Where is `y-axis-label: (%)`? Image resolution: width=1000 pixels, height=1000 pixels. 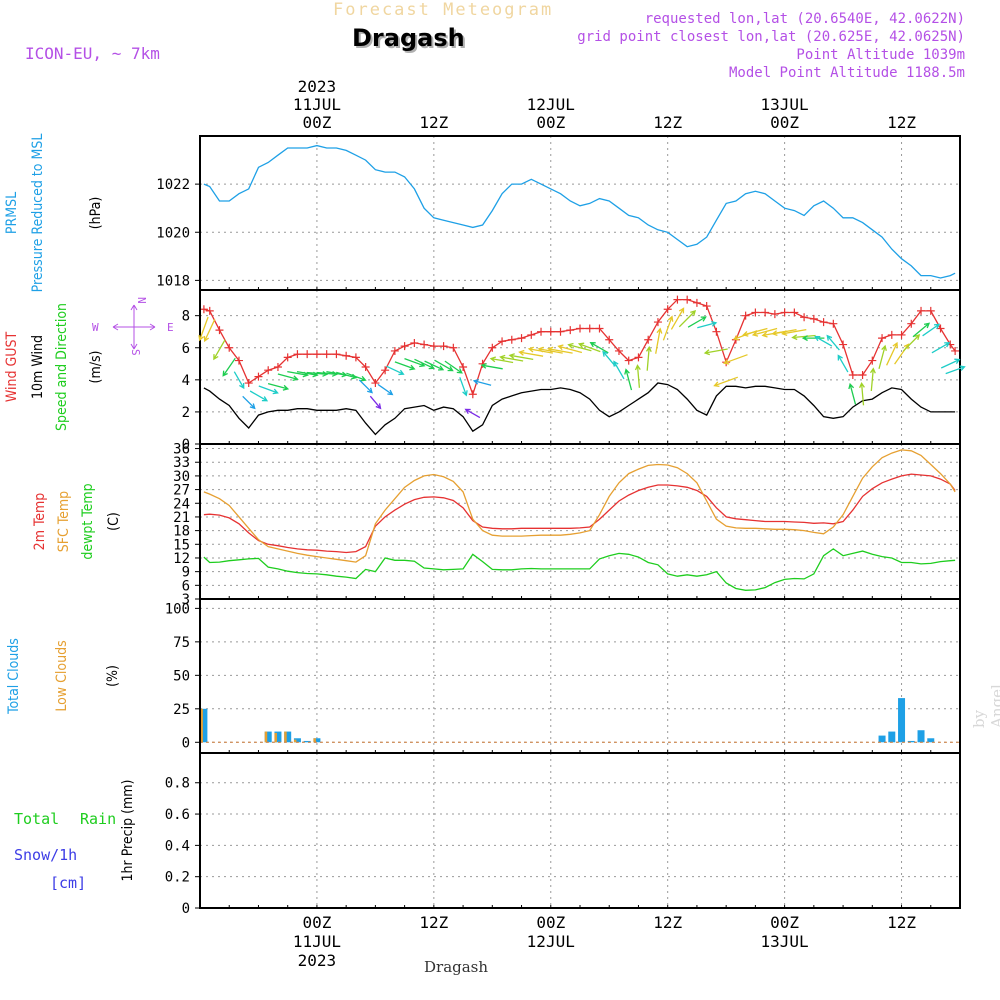 y-axis-label: (%) is located at coordinates (113, 676).